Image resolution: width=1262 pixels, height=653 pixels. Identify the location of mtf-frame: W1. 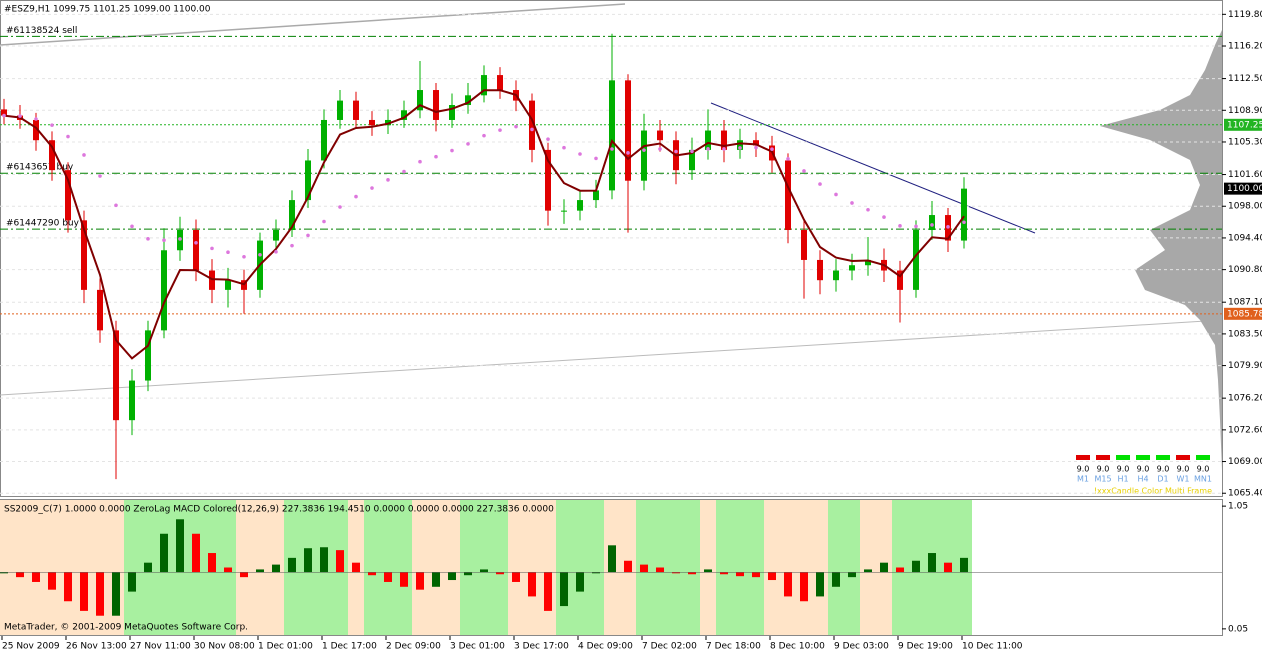
(1183, 479).